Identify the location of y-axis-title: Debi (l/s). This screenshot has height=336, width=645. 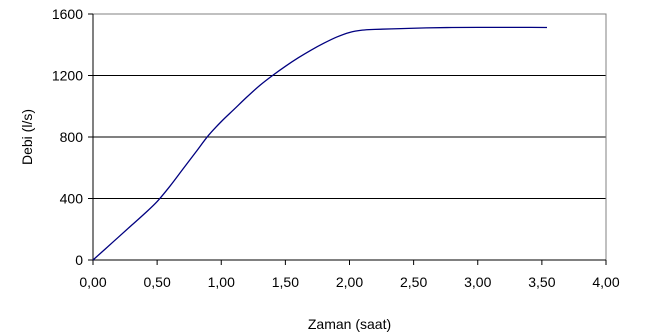
(27, 137).